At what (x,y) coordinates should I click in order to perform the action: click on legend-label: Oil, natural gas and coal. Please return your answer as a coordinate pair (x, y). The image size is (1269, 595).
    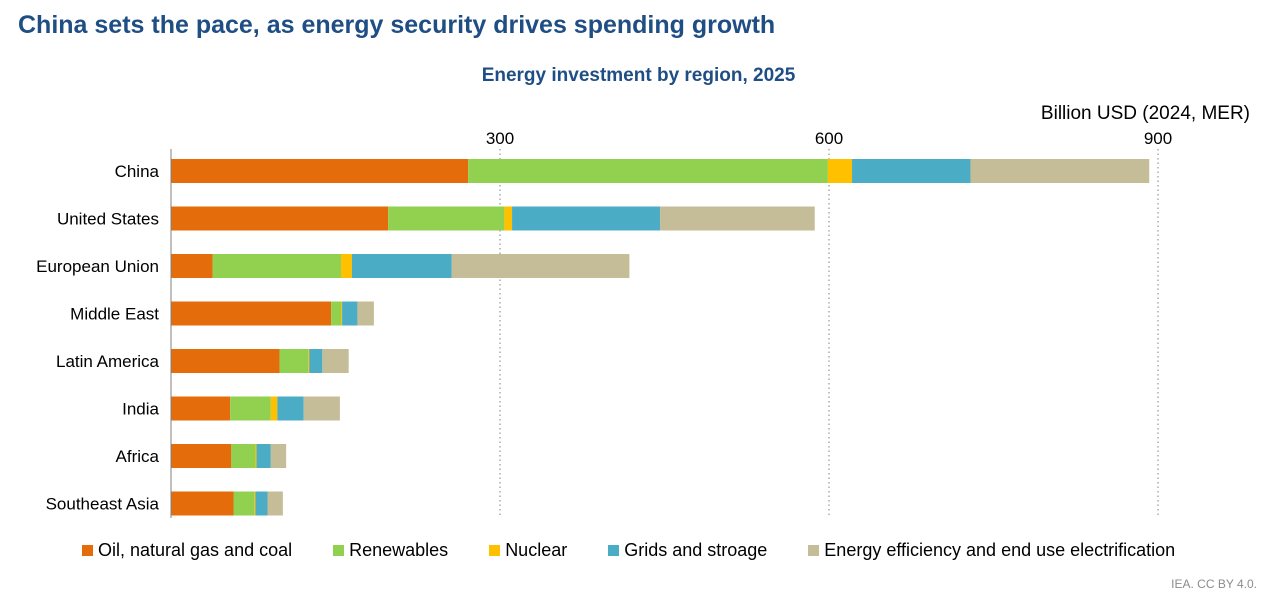
    Looking at the image, I should click on (195, 550).